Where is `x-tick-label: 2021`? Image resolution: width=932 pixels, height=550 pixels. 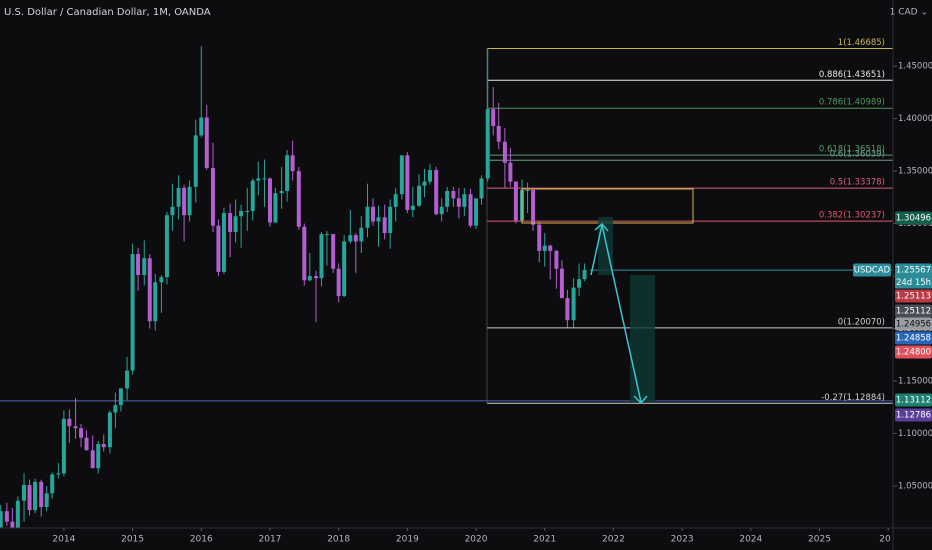
x-tick-label: 2021 is located at coordinates (544, 540).